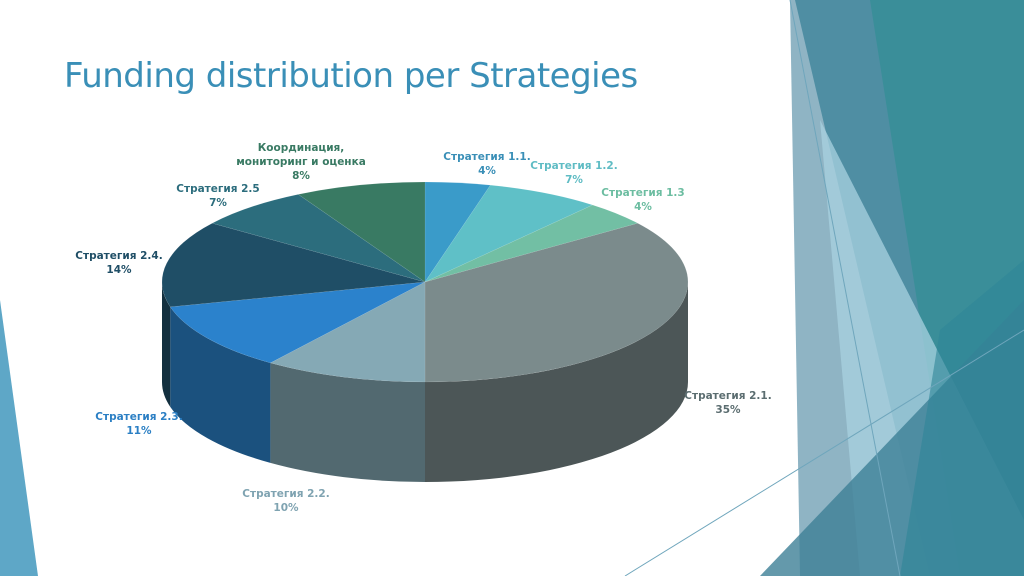 The width and height of the screenshot is (1024, 576). Describe the element at coordinates (573, 173) in the screenshot. I see `label-strategy-1-2: Стратегия 1.2. 7%` at that location.